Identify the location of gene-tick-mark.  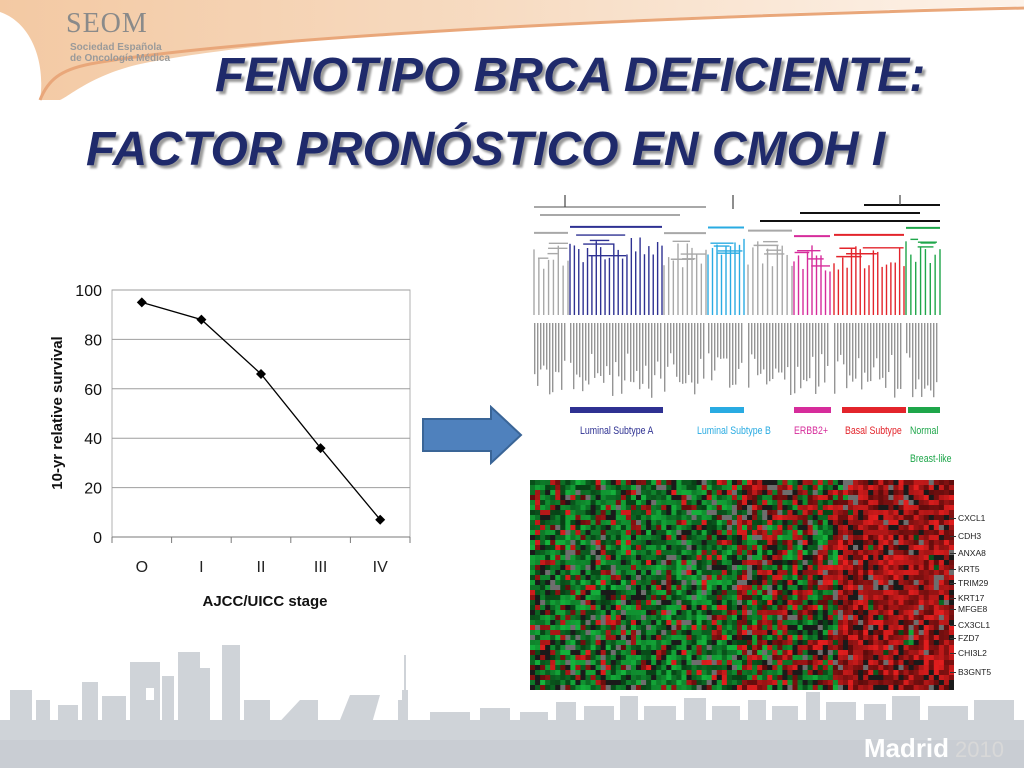
(953, 583).